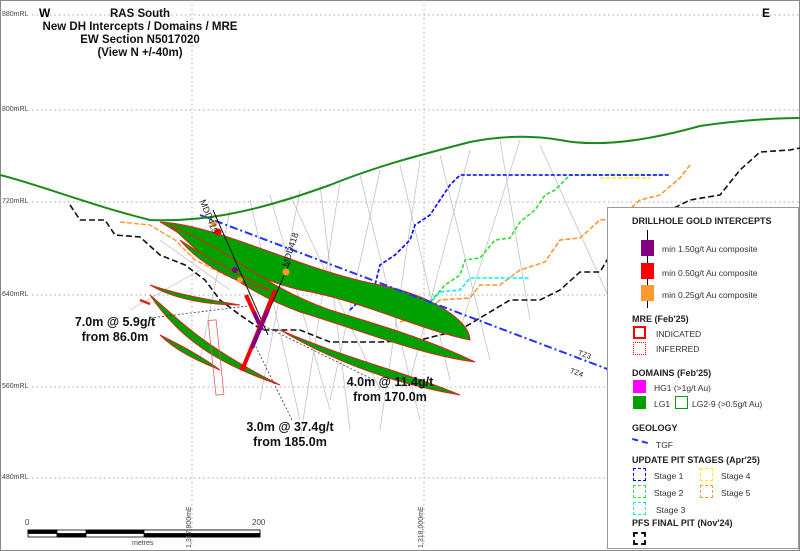 The width and height of the screenshot is (800, 551). Describe the element at coordinates (647, 271) in the screenshot. I see `red-swatch` at that location.